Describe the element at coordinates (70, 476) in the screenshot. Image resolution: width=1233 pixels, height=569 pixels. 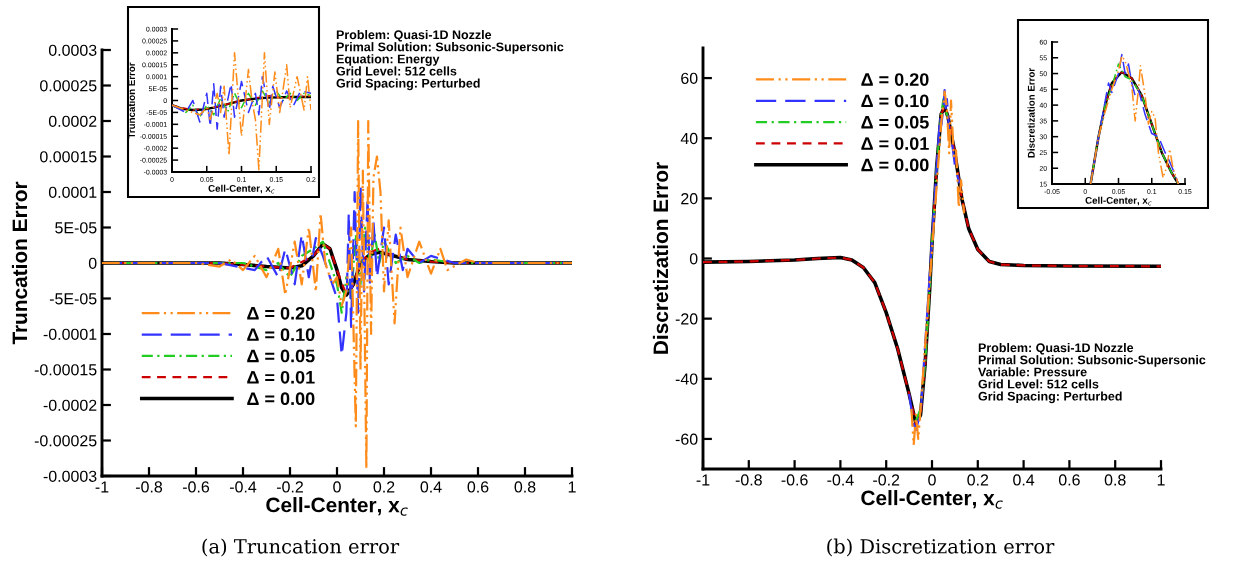
I see `y-tick-label: -0.0003` at that location.